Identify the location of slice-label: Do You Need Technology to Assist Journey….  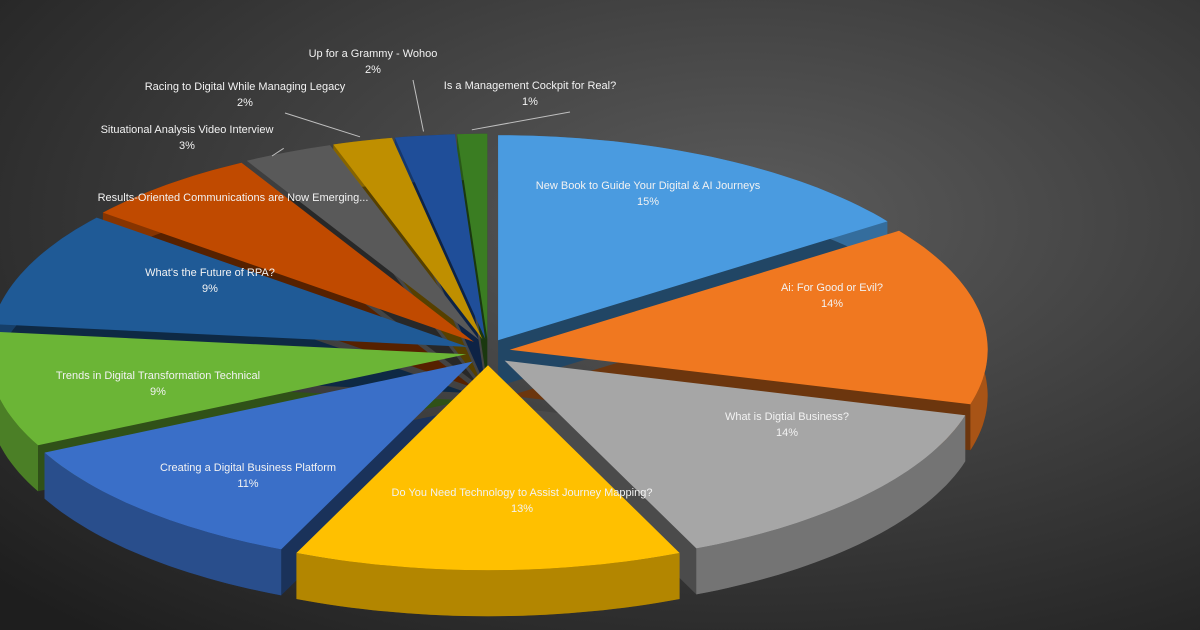
(522, 493).